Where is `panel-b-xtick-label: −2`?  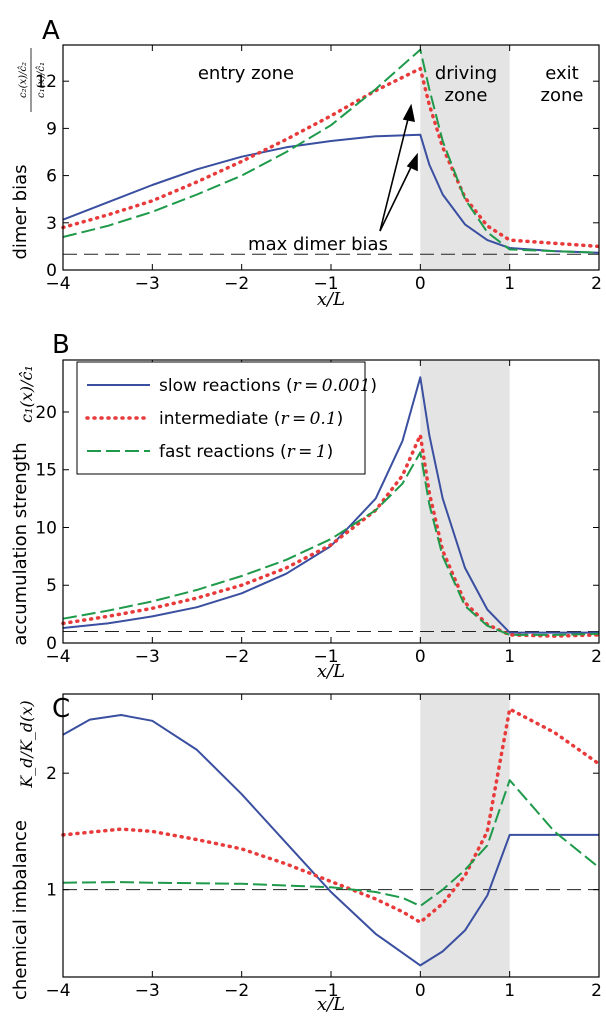 panel-b-xtick-label: −2 is located at coordinates (236, 657).